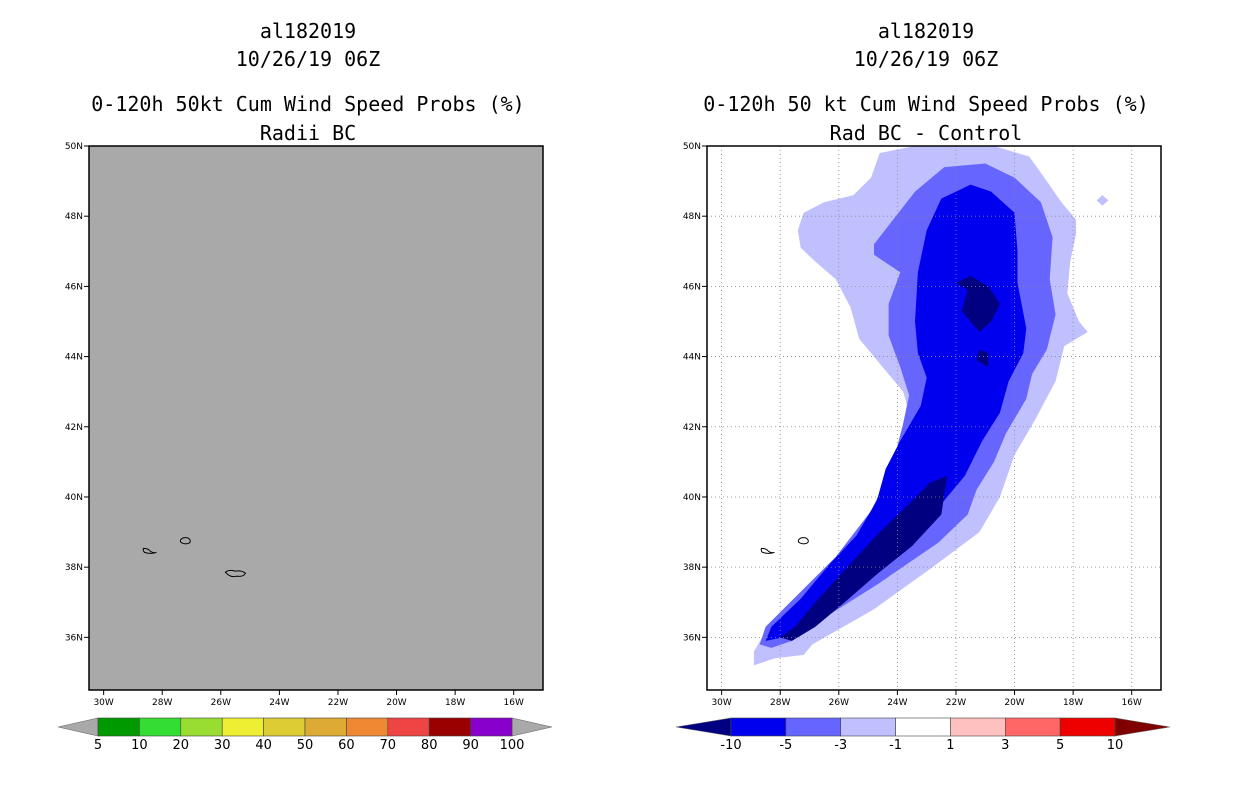 Image resolution: width=1236 pixels, height=800 pixels. What do you see at coordinates (308, 31) in the screenshot?
I see `left-storm-id: al182019` at bounding box center [308, 31].